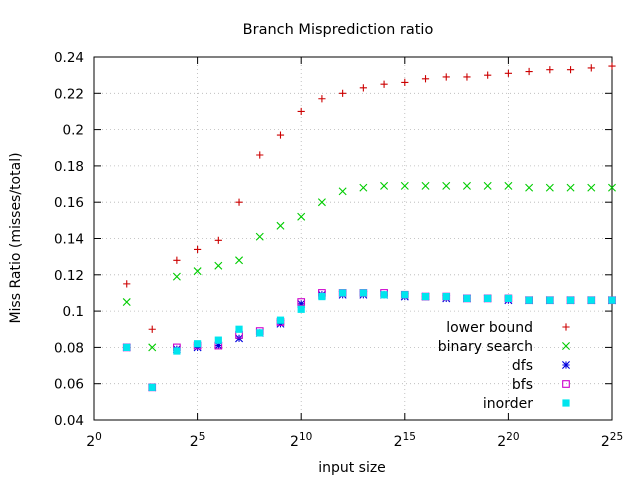  Describe the element at coordinates (69, 348) in the screenshot. I see `y-tick-label: 0.08` at that location.